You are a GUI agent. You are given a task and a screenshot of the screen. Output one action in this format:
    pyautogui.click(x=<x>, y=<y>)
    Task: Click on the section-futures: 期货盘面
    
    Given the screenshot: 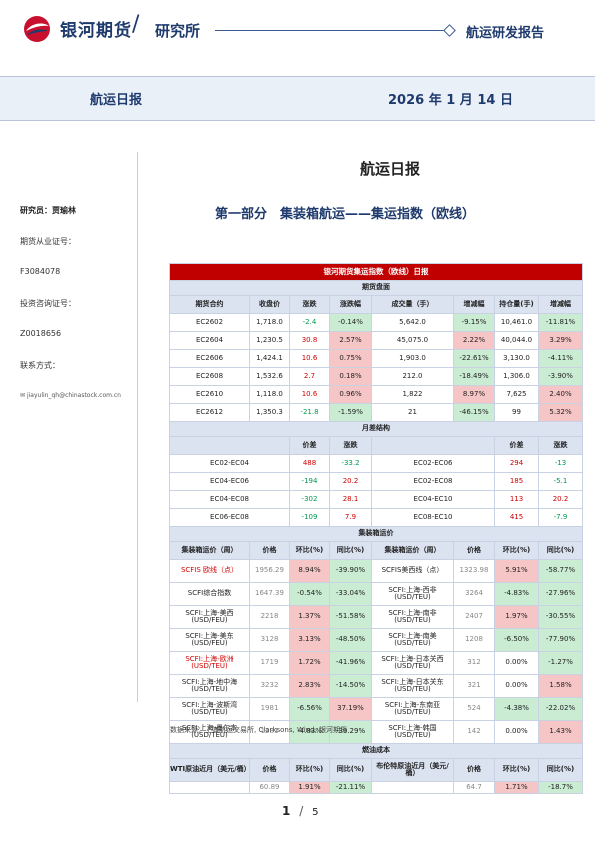 What is the action you would take?
    pyautogui.click(x=376, y=288)
    